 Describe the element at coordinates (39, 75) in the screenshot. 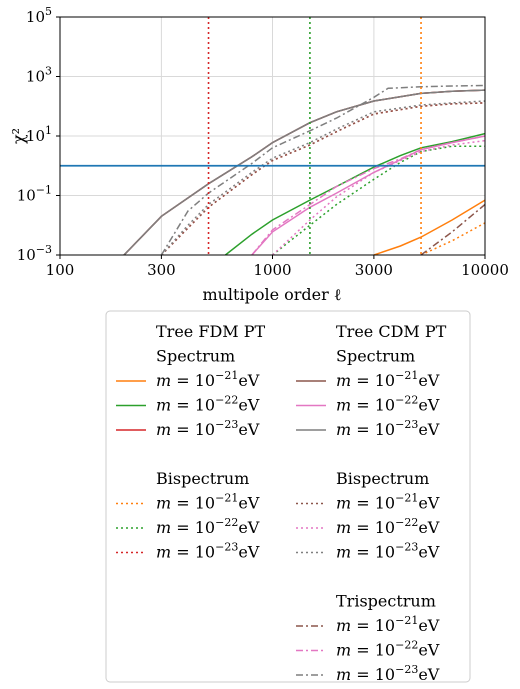

I see `y-tick-label: 10³` at that location.